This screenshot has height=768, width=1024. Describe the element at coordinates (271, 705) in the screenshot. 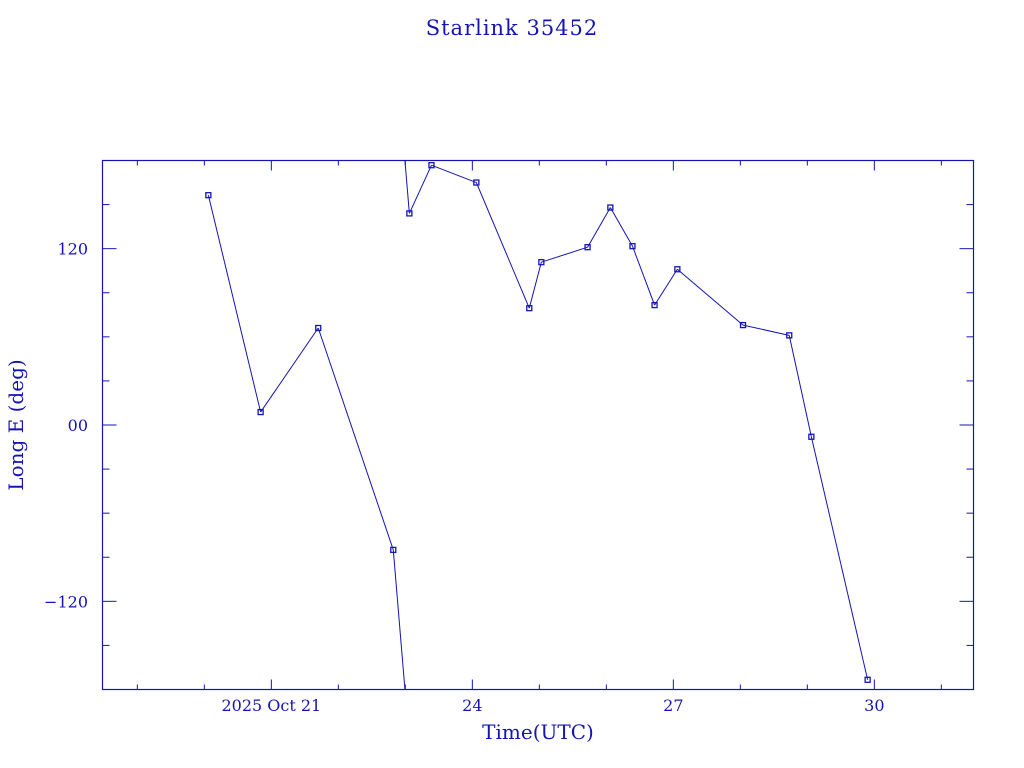

I see `x-tick-label: 2025 Oct 21` at that location.